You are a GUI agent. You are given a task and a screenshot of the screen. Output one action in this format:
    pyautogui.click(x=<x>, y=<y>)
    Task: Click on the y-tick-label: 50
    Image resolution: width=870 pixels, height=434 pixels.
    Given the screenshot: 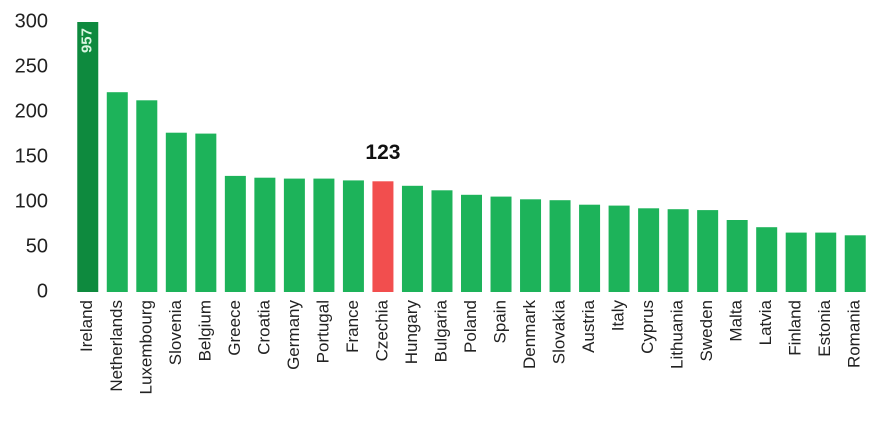 What is the action you would take?
    pyautogui.click(x=37, y=246)
    